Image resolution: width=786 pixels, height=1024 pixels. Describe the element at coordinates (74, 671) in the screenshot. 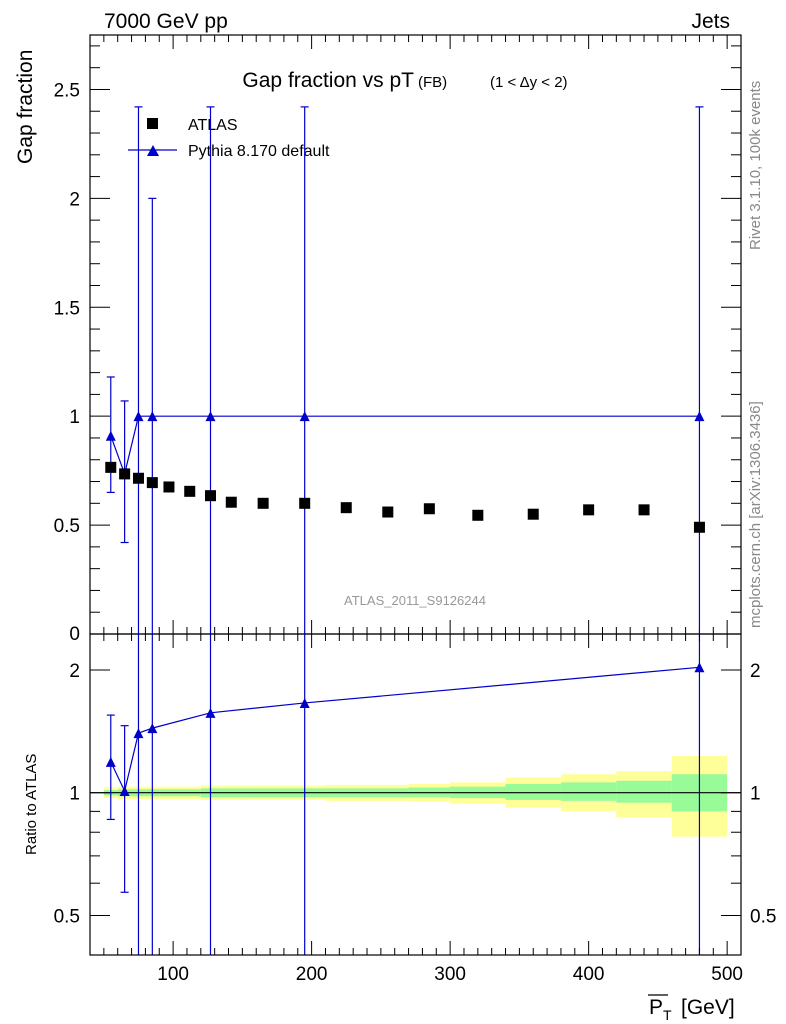

I see `ratio-y-tick-label-left: 2` at that location.